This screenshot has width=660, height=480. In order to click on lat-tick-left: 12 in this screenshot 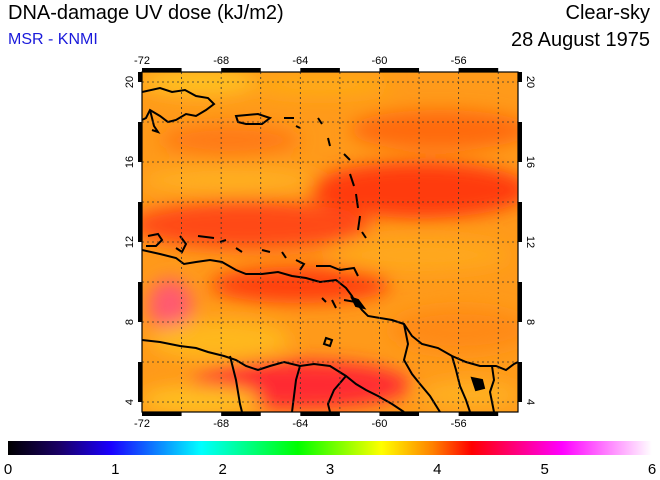, I will do `click(130, 242)`.